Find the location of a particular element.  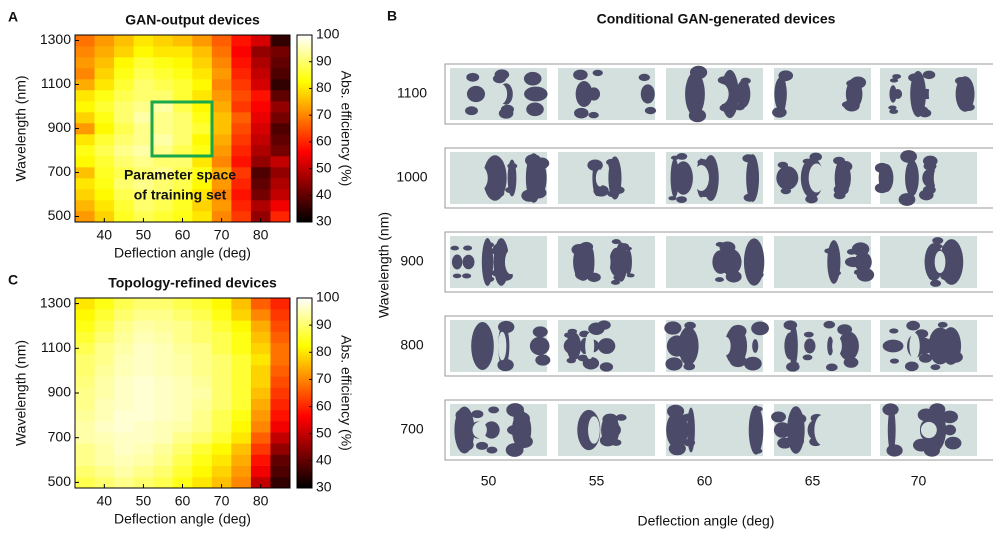

colorbar-tick-label: 60 is located at coordinates (324, 141).